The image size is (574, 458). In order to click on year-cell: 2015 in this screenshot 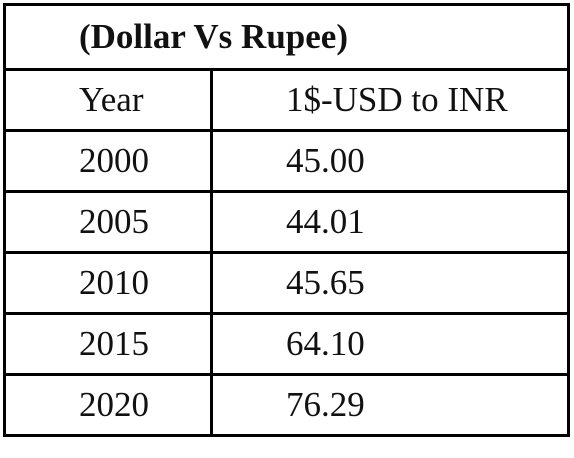, I will do `click(108, 344)`.